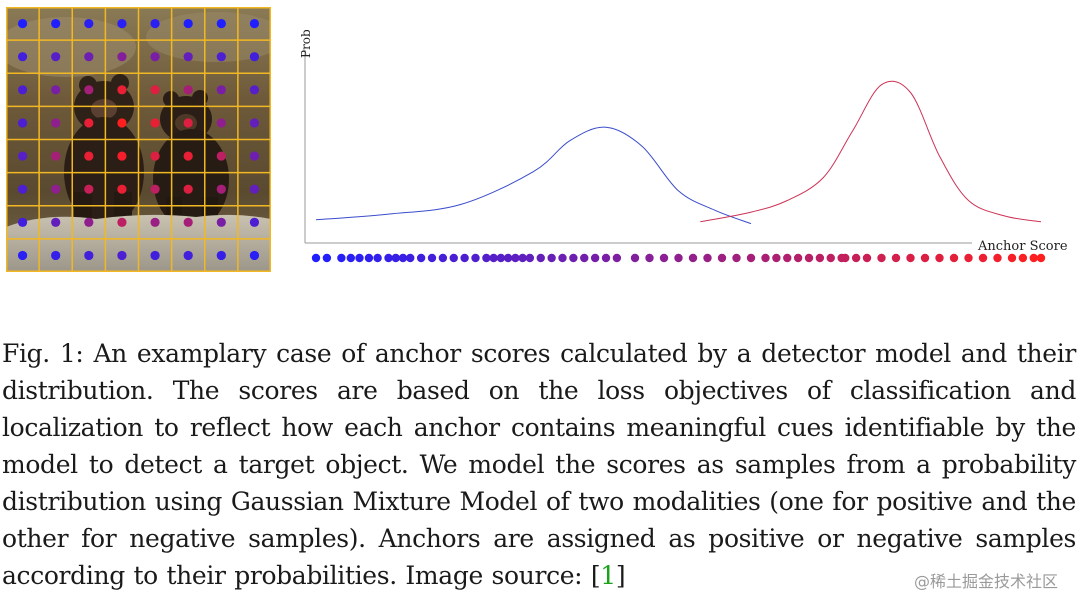 The height and width of the screenshot is (602, 1080). What do you see at coordinates (608, 575) in the screenshot?
I see `citation-link: 1` at bounding box center [608, 575].